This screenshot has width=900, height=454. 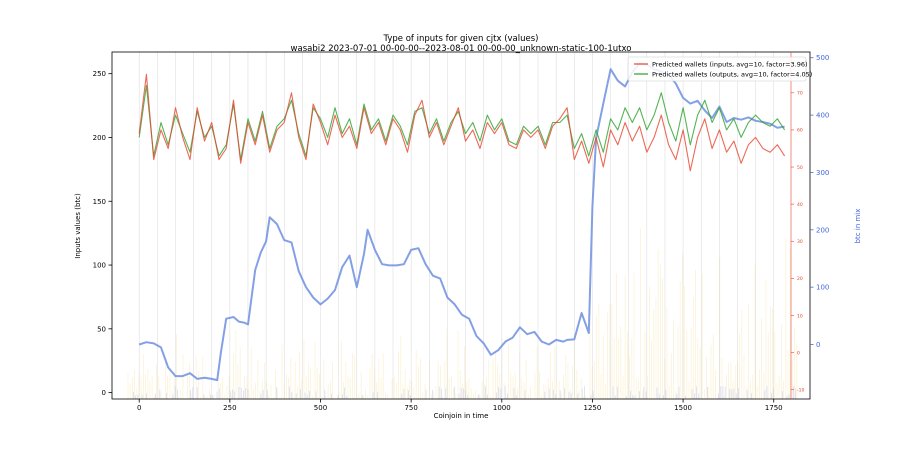 What do you see at coordinates (461, 39) in the screenshot?
I see `chart-title: Type of inputs for given cjtx (values)` at bounding box center [461, 39].